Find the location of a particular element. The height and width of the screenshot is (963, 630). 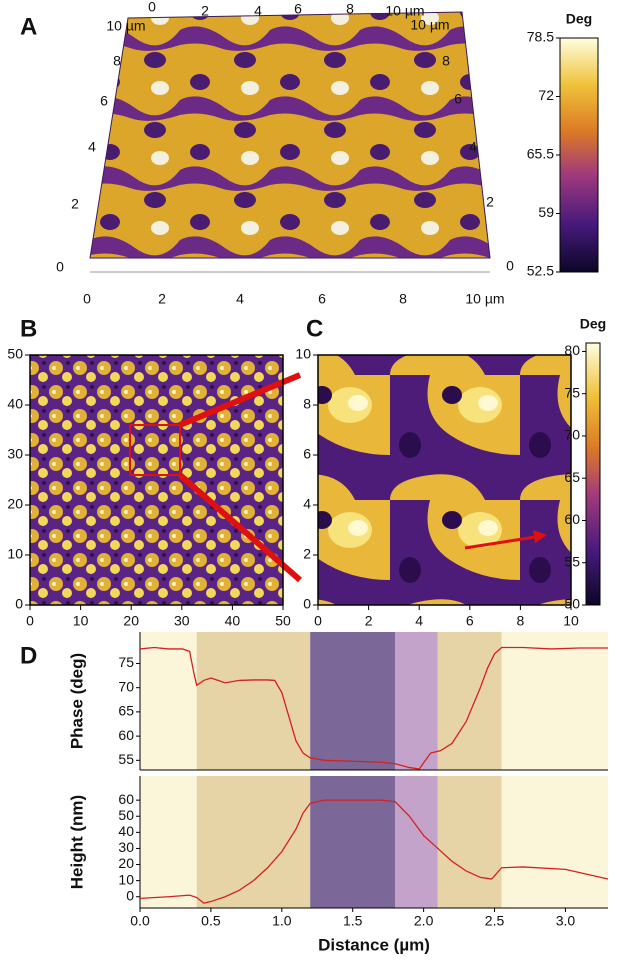

phase-image-c is located at coordinates (444, 480).